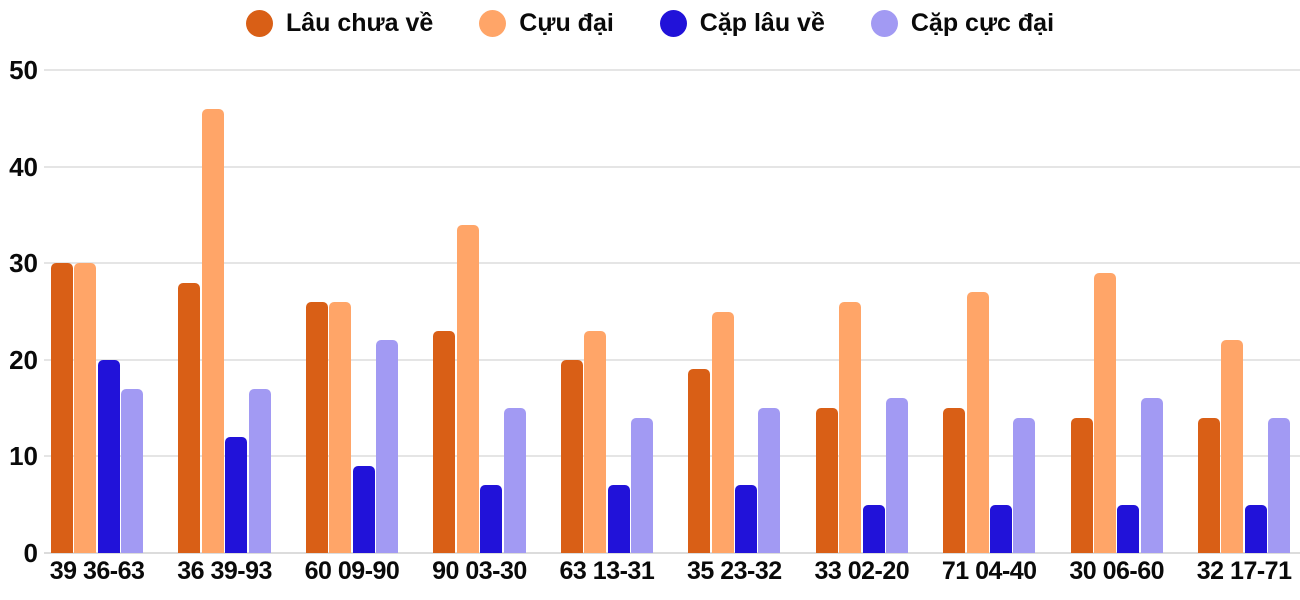  I want to click on y-axis-tick-label: 40, so click(23, 166).